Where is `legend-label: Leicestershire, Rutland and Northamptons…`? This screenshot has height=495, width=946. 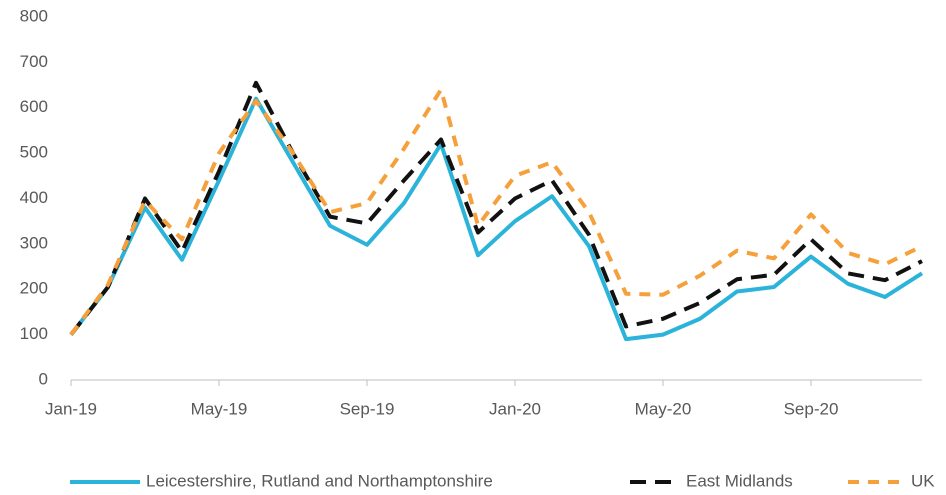 legend-label: Leicestershire, Rutland and Northamptons… is located at coordinates (319, 480).